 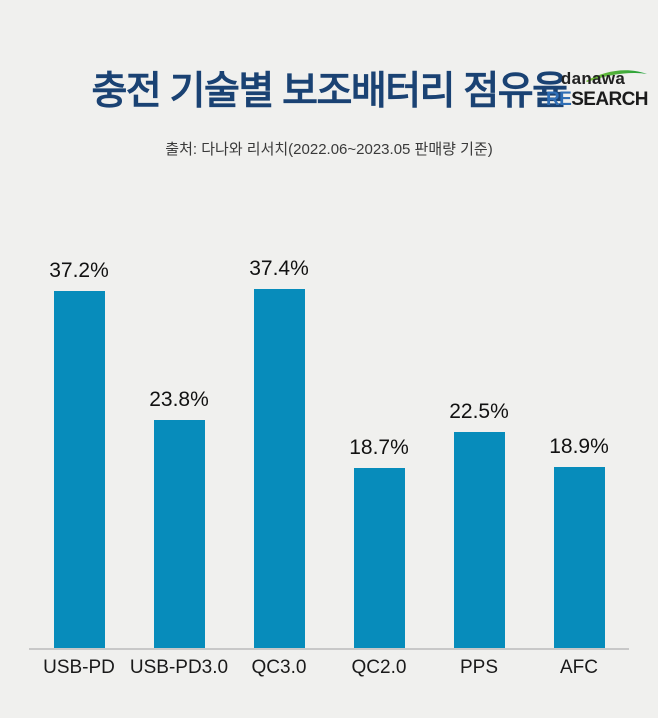 I want to click on category-label: USB-PD, so click(x=79, y=667).